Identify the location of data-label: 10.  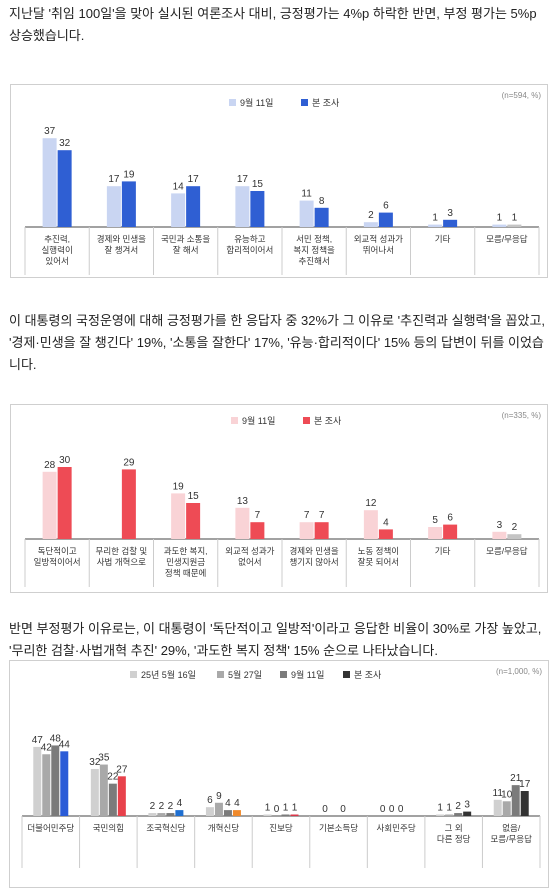
(507, 794).